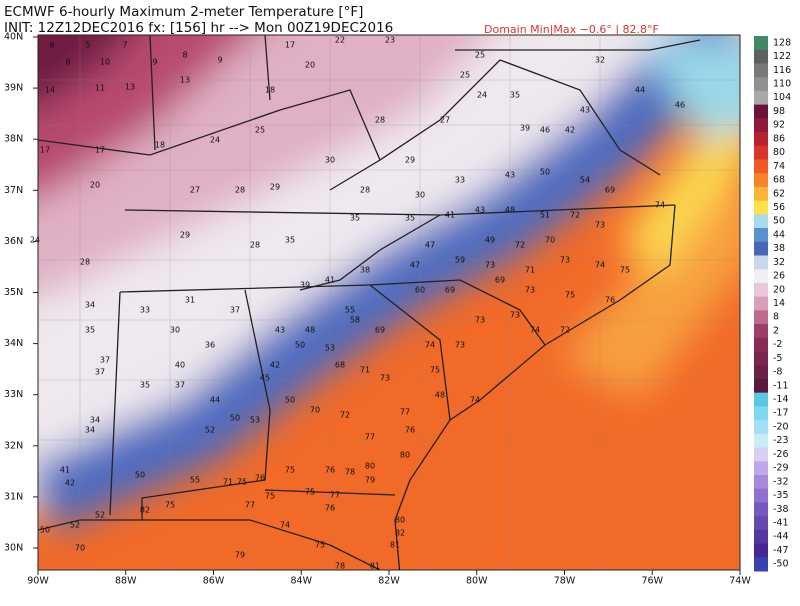 This screenshot has width=800, height=606. Describe the element at coordinates (215, 140) in the screenshot. I see `station-value: 24` at that location.